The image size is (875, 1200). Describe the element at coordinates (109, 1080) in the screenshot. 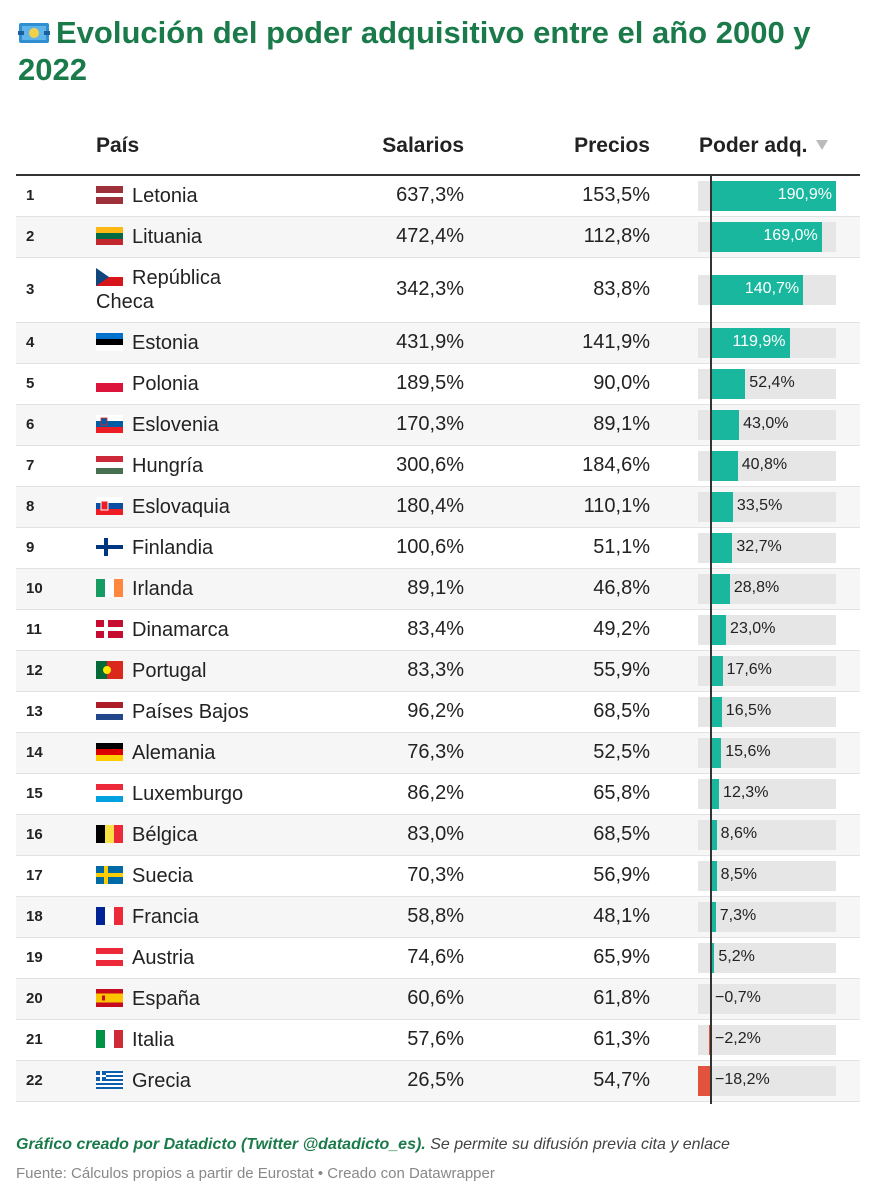

I see `flag-gr-icon` at that location.